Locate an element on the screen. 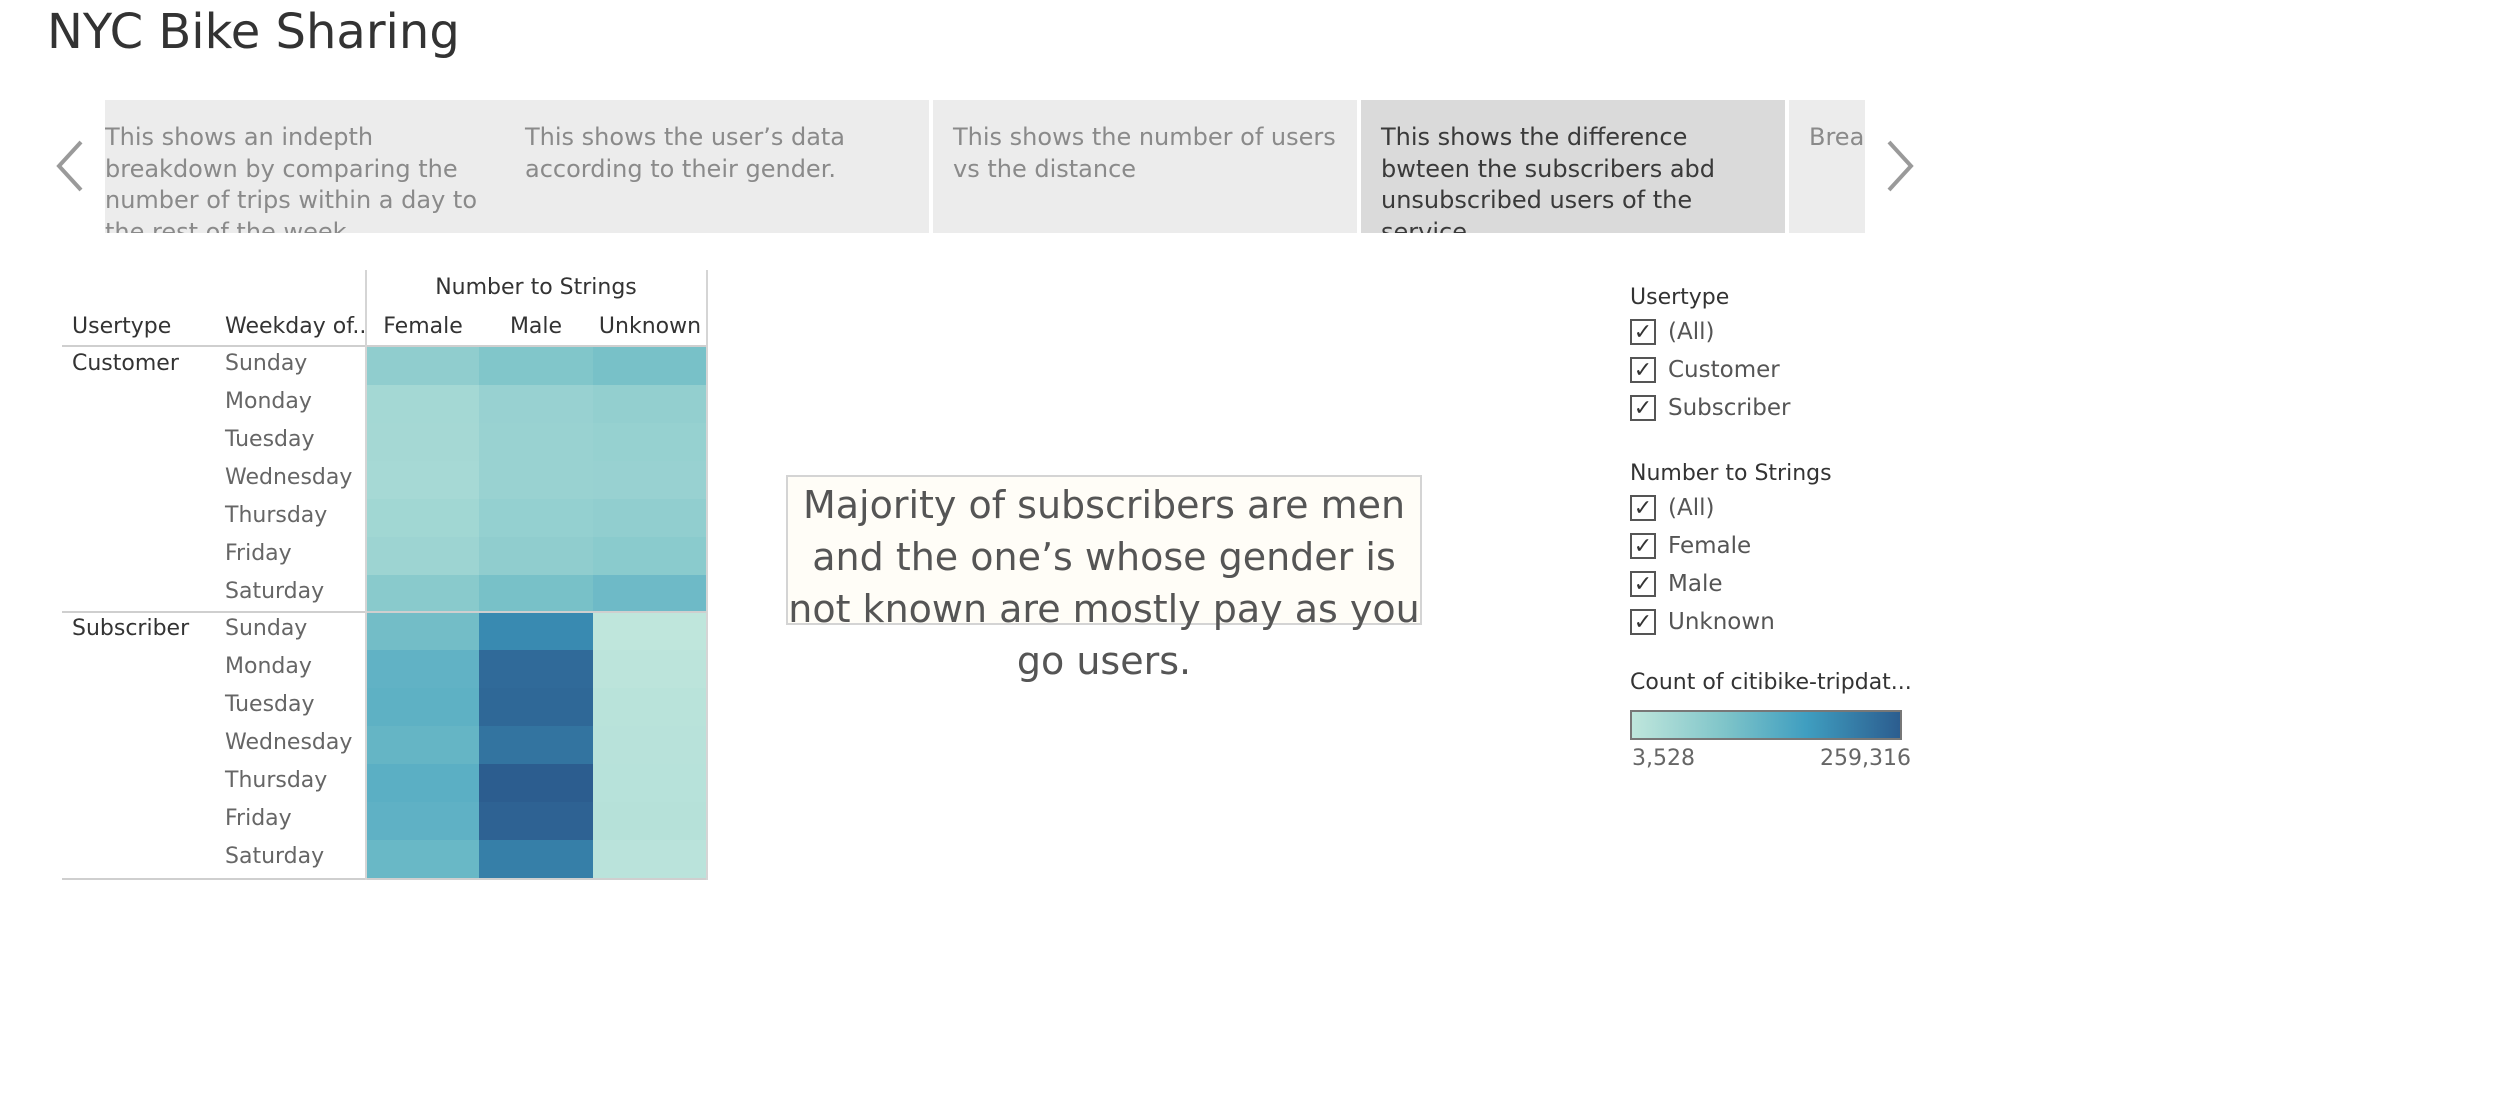  filter-option-label: Subscriber is located at coordinates (1729, 408).